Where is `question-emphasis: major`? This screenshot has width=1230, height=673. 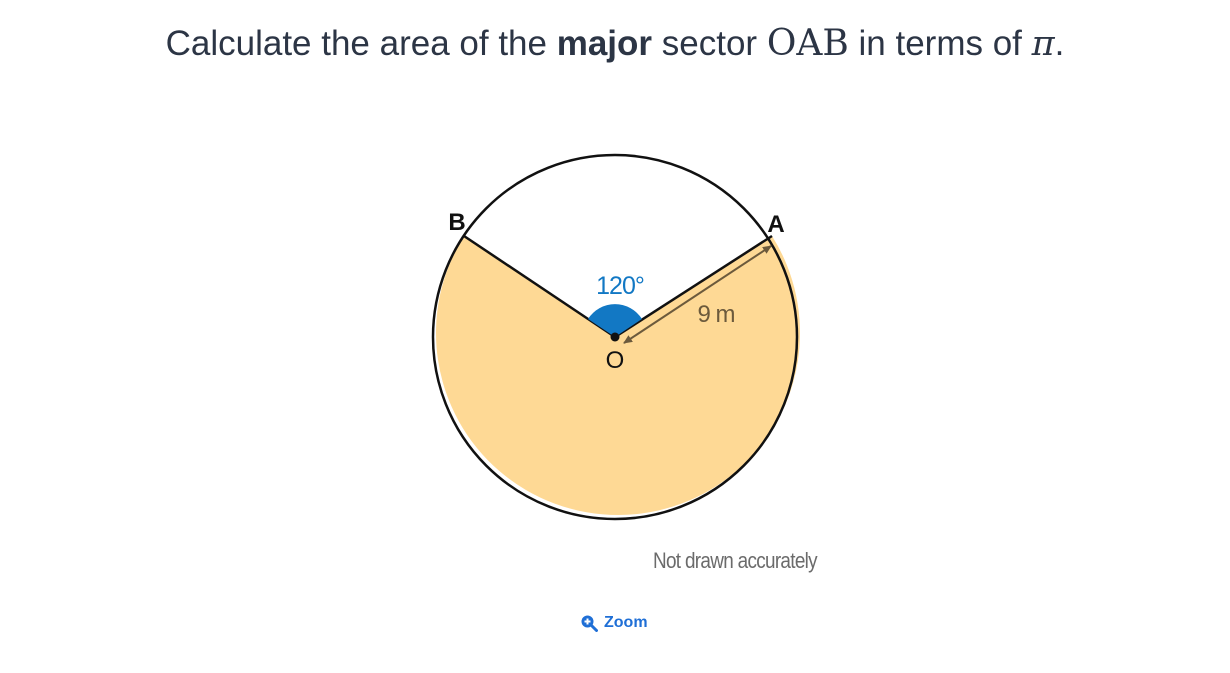
question-emphasis: major is located at coordinates (604, 43).